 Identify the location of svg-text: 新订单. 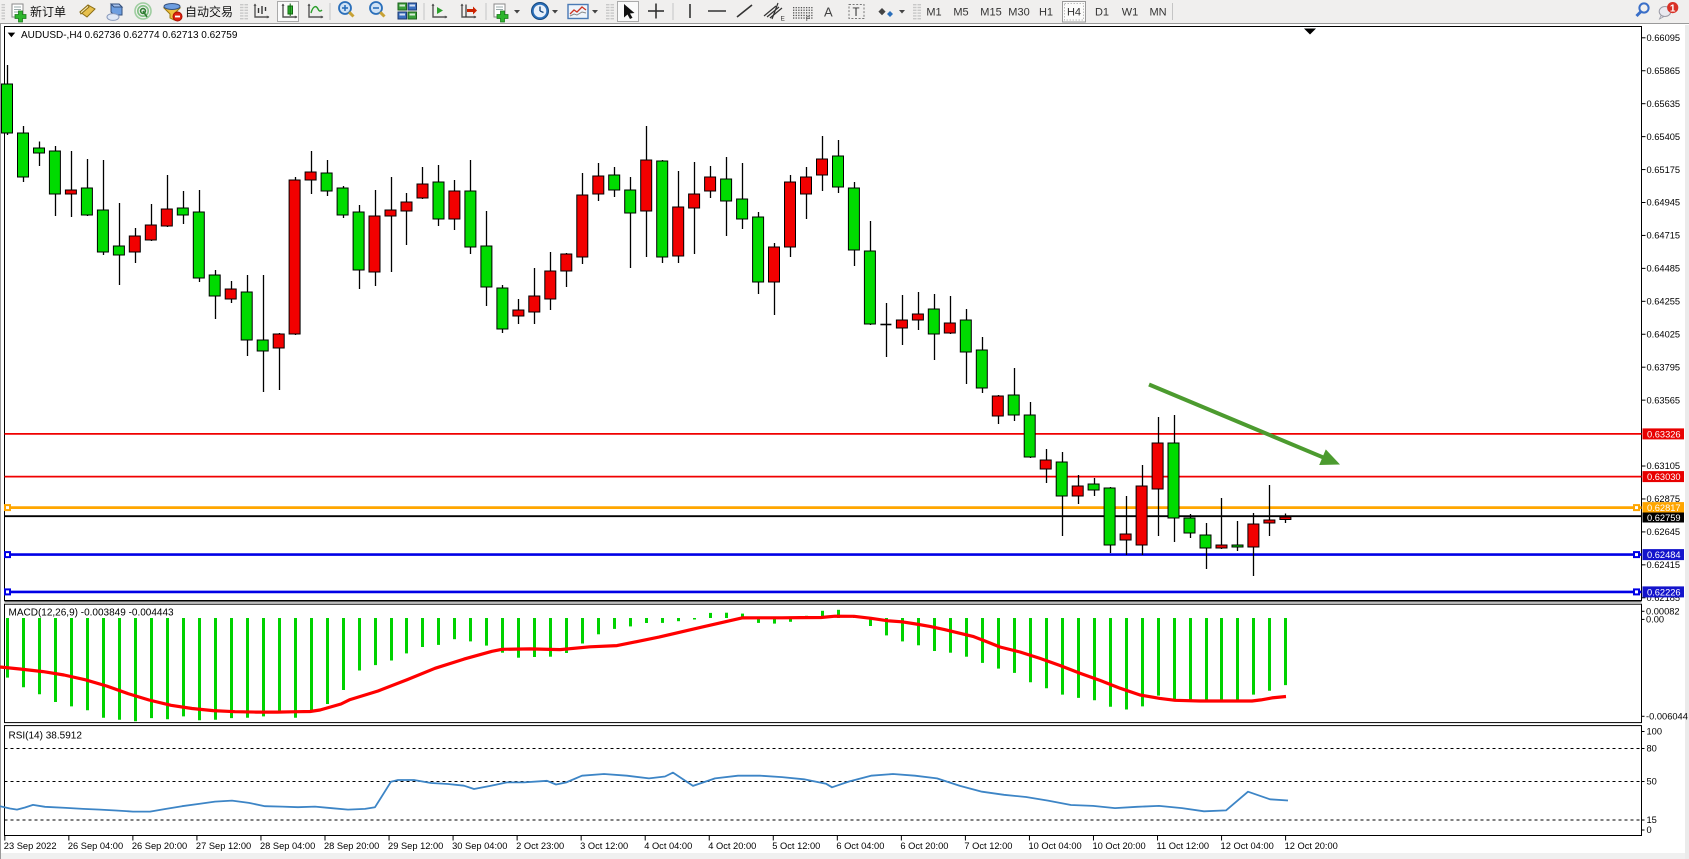
(48, 11).